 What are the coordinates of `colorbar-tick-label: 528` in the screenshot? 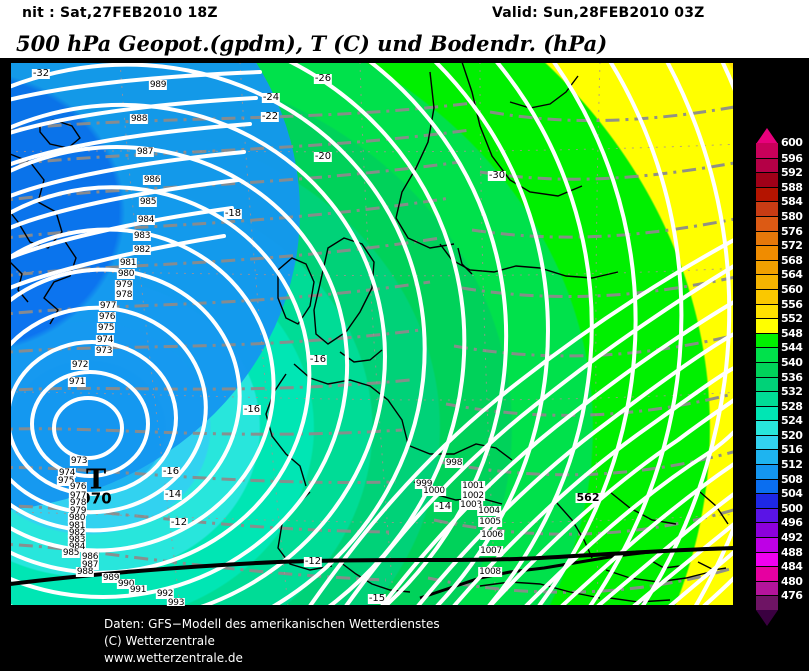 It's located at (792, 406).